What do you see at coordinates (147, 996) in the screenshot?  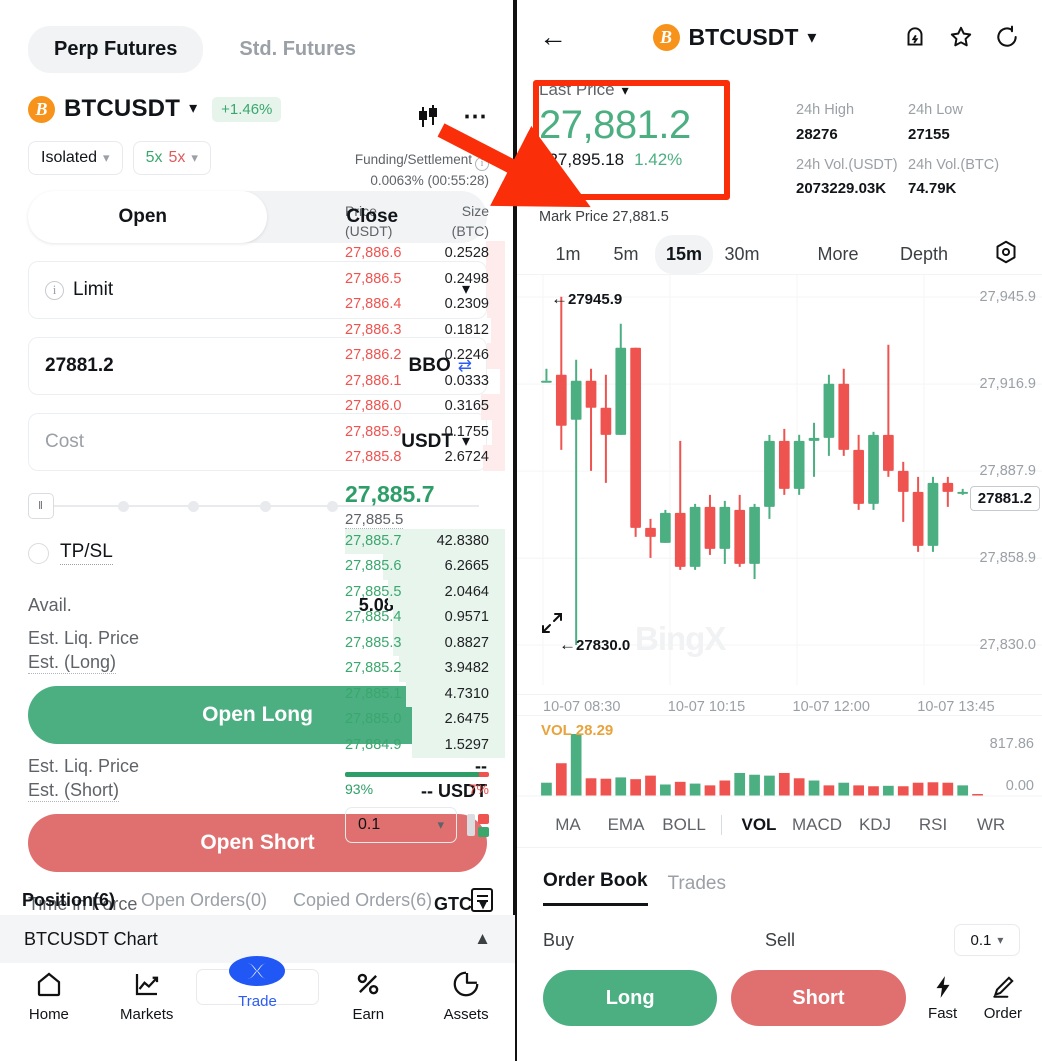 I see `nav-markets: Markets` at bounding box center [147, 996].